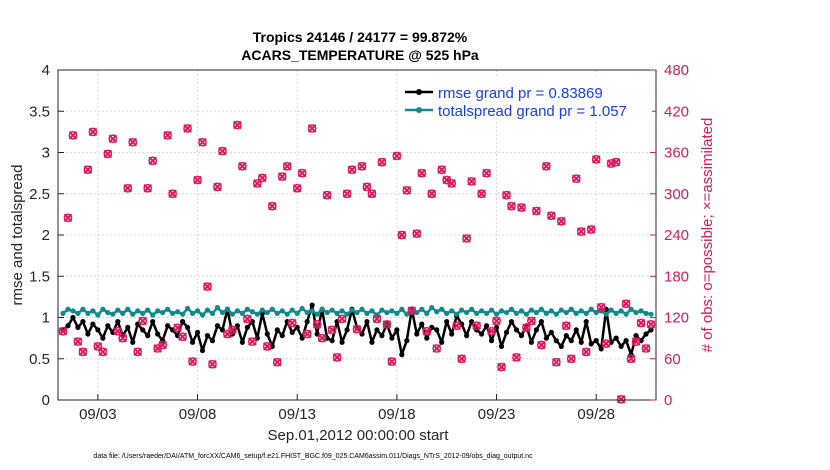  I want to click on y2-tick-label: 360, so click(676, 153).